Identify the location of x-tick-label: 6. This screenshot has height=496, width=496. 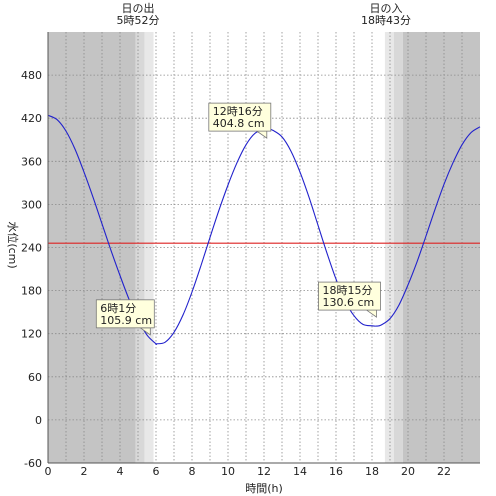
(156, 471).